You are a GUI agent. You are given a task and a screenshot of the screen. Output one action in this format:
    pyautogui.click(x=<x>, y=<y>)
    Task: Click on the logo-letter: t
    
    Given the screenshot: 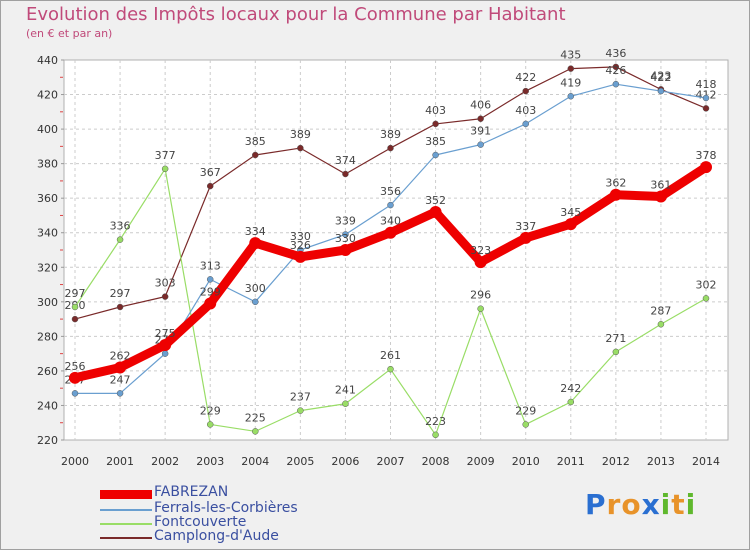 What is the action you would take?
    pyautogui.click(x=678, y=504)
    